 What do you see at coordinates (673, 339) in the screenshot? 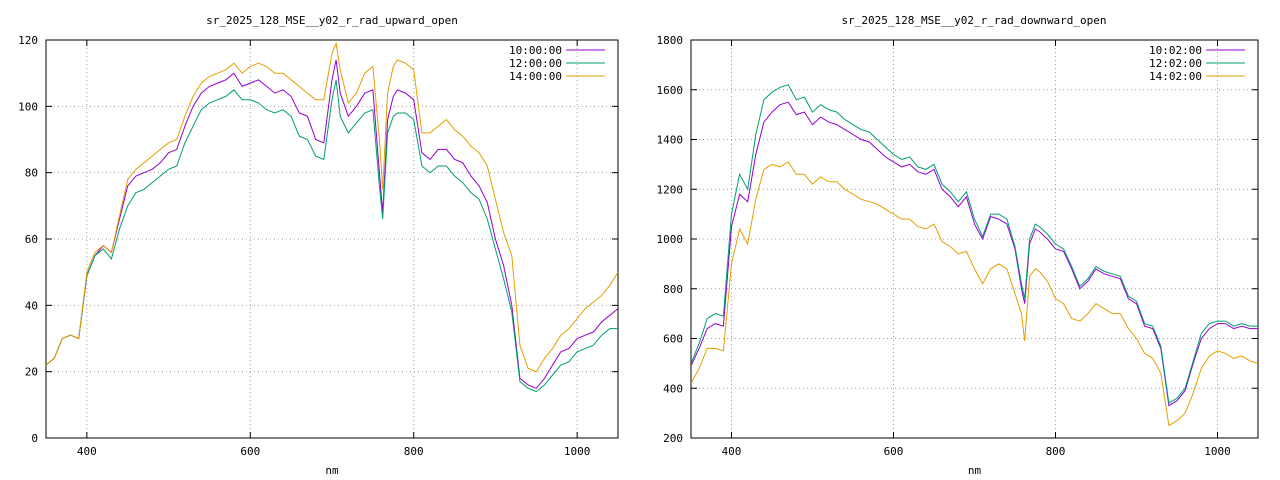
I see `y-tick-label: 600` at bounding box center [673, 339].